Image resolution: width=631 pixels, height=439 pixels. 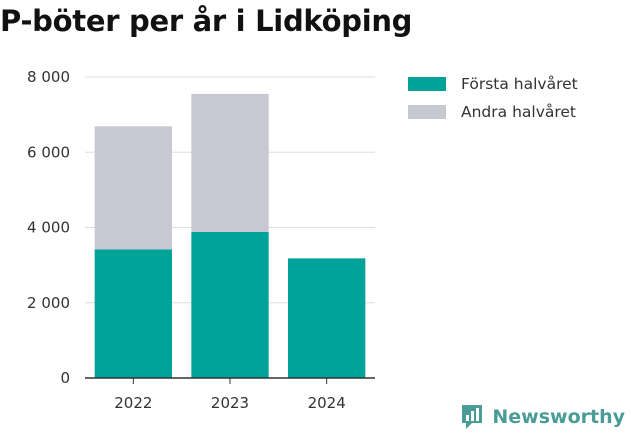 What do you see at coordinates (65, 378) in the screenshot?
I see `y-tick-label: 0` at bounding box center [65, 378].